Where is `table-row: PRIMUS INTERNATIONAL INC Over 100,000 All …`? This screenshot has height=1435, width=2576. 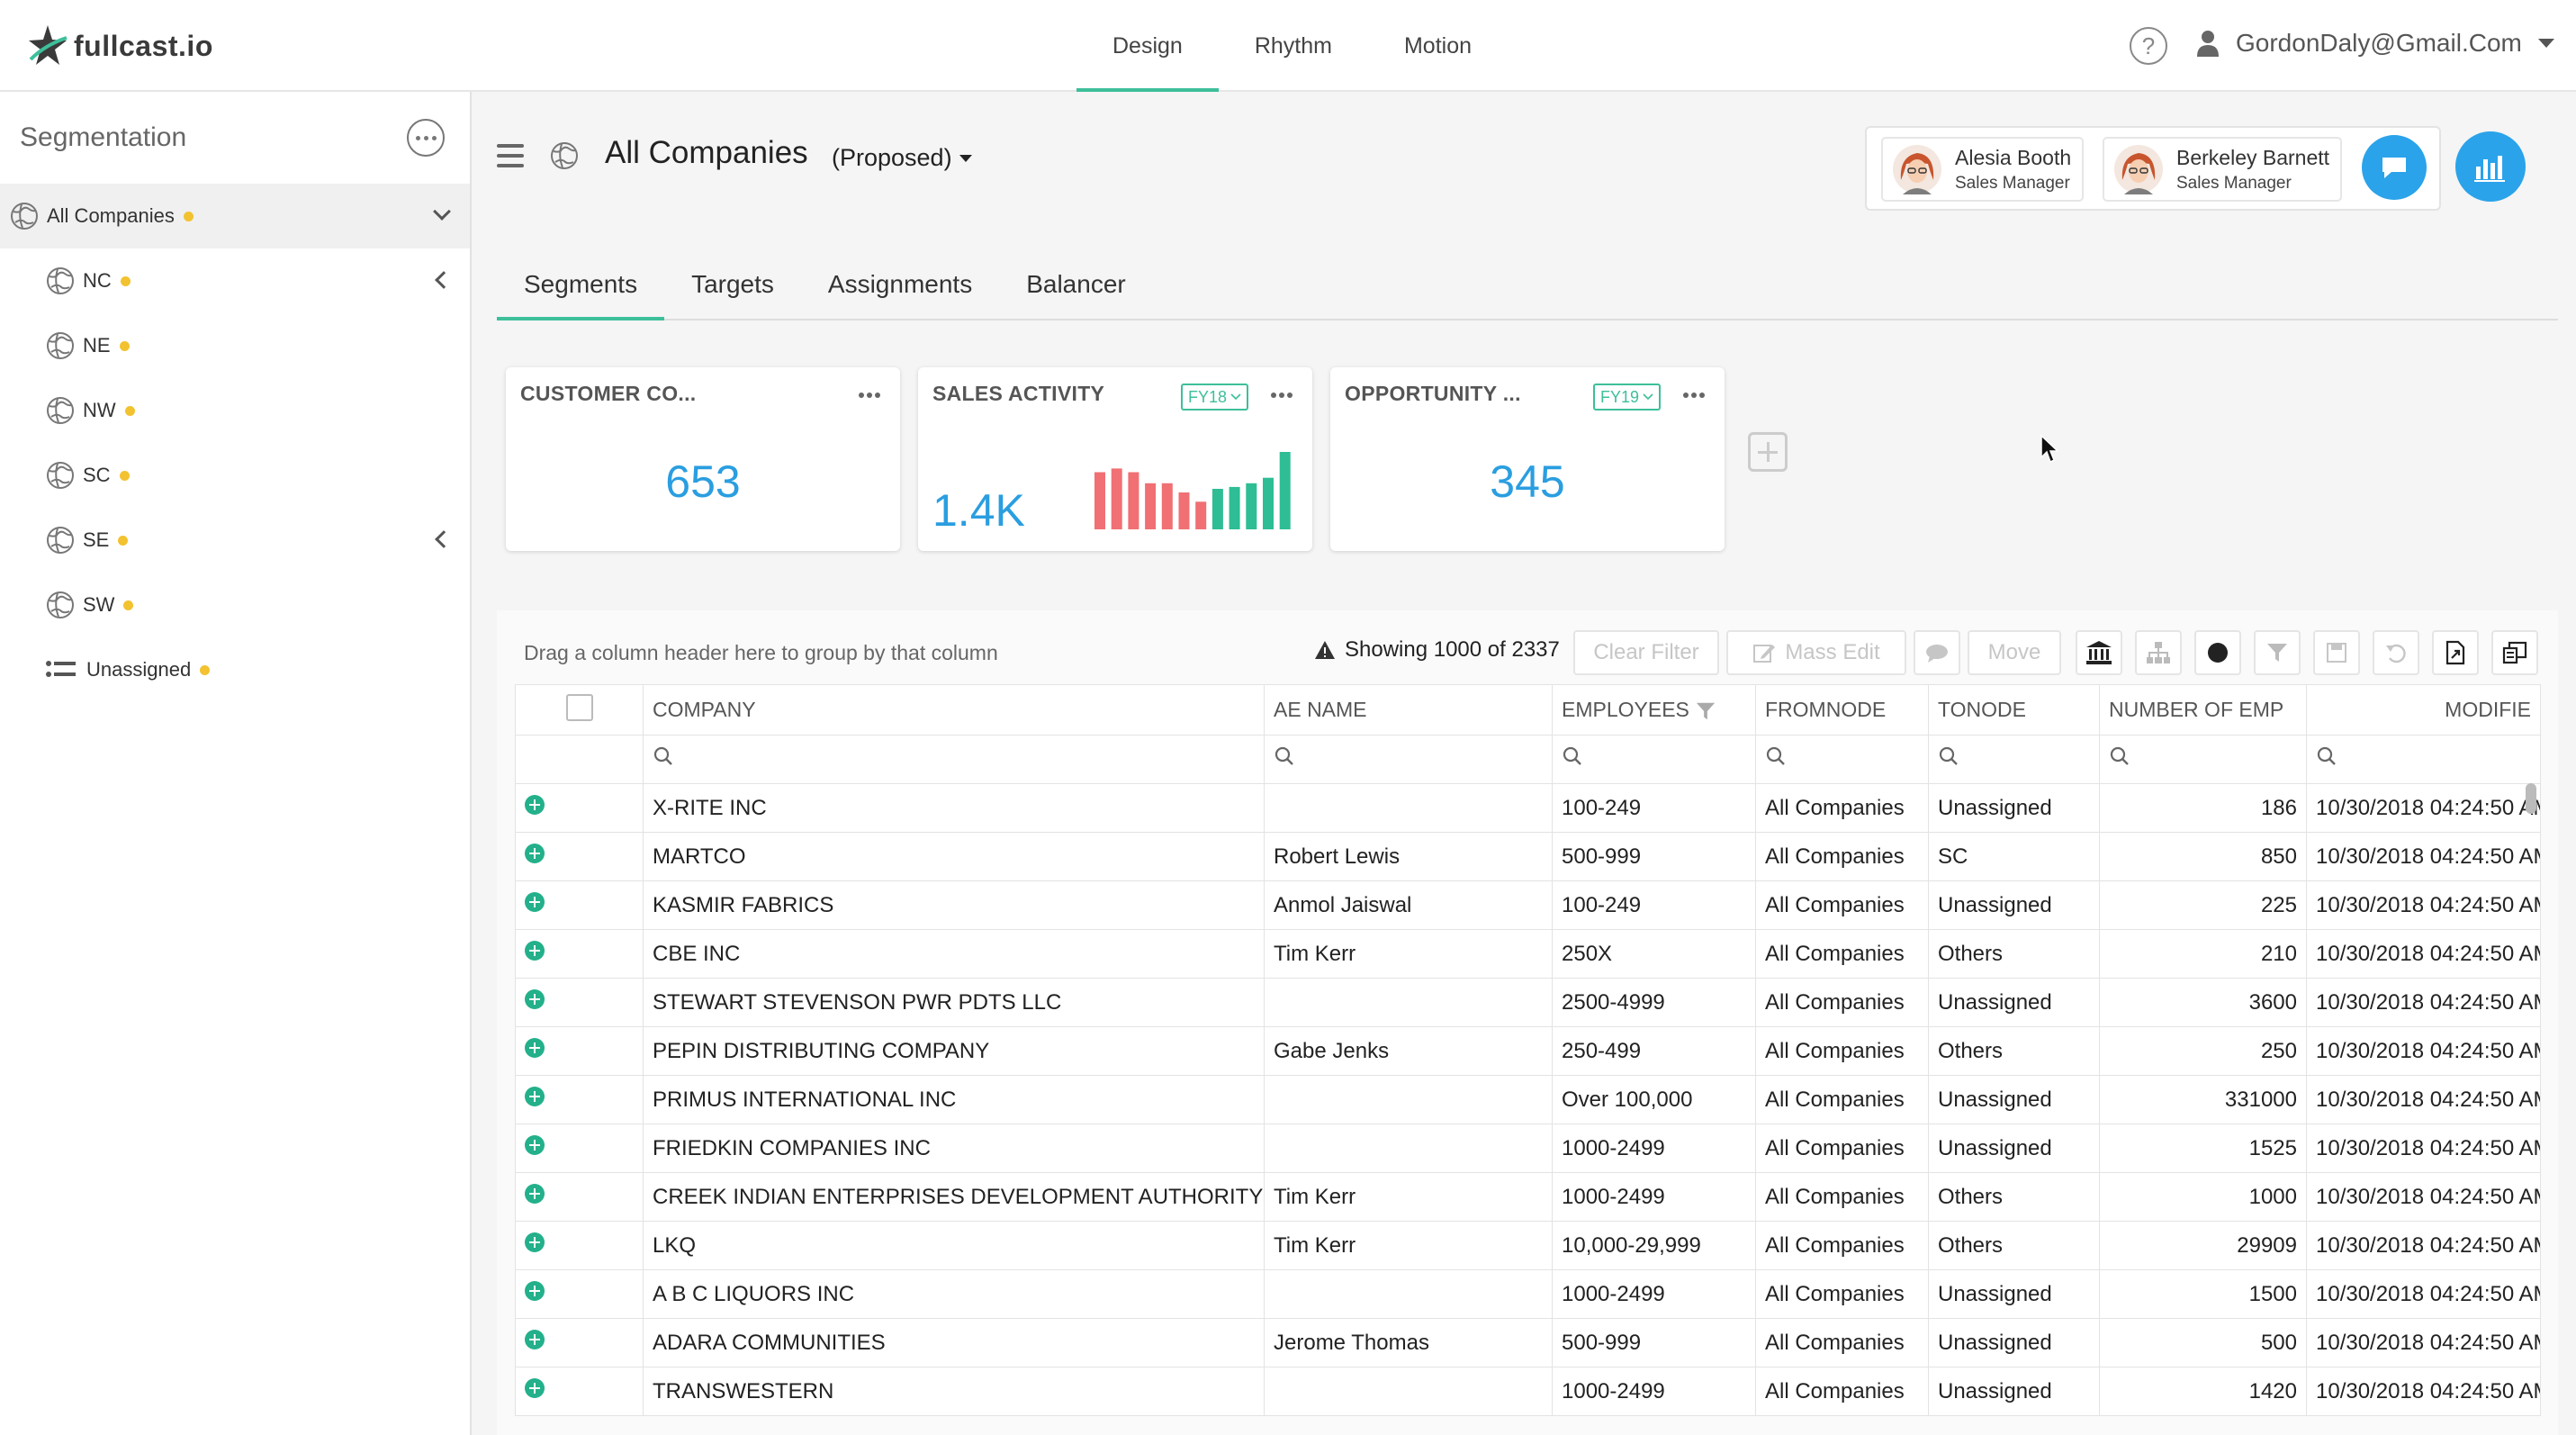
table-row: PRIMUS INTERNATIONAL INC Over 100,000 All … is located at coordinates (1528, 1099).